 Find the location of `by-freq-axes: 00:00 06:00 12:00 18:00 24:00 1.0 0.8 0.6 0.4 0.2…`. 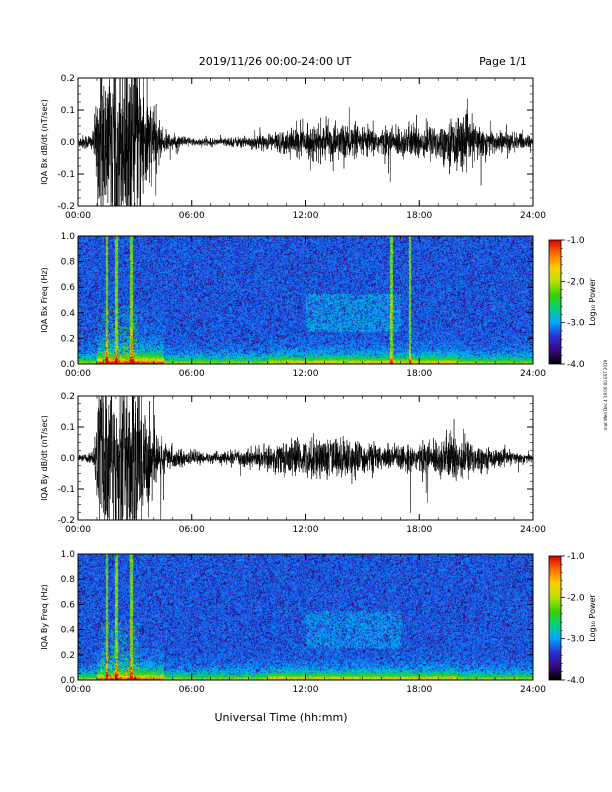

by-freq-axes: 00:00 06:00 12:00 18:00 24:00 1.0 0.8 0.6 0.4 0.2… is located at coordinates (304, 622).